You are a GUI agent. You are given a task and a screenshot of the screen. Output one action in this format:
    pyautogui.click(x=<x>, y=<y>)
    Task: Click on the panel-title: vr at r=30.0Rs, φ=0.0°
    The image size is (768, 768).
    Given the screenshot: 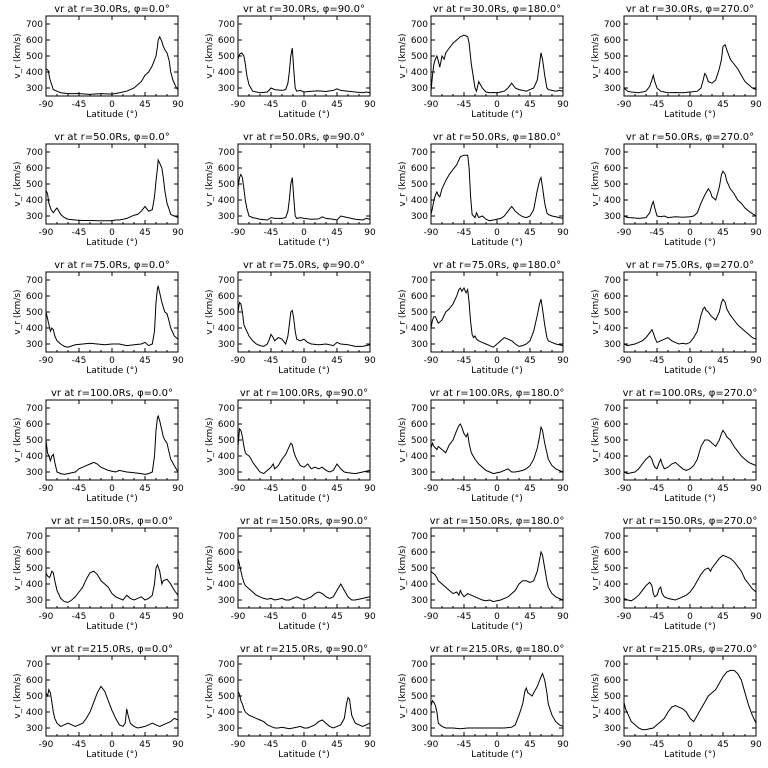 What is the action you would take?
    pyautogui.click(x=112, y=9)
    